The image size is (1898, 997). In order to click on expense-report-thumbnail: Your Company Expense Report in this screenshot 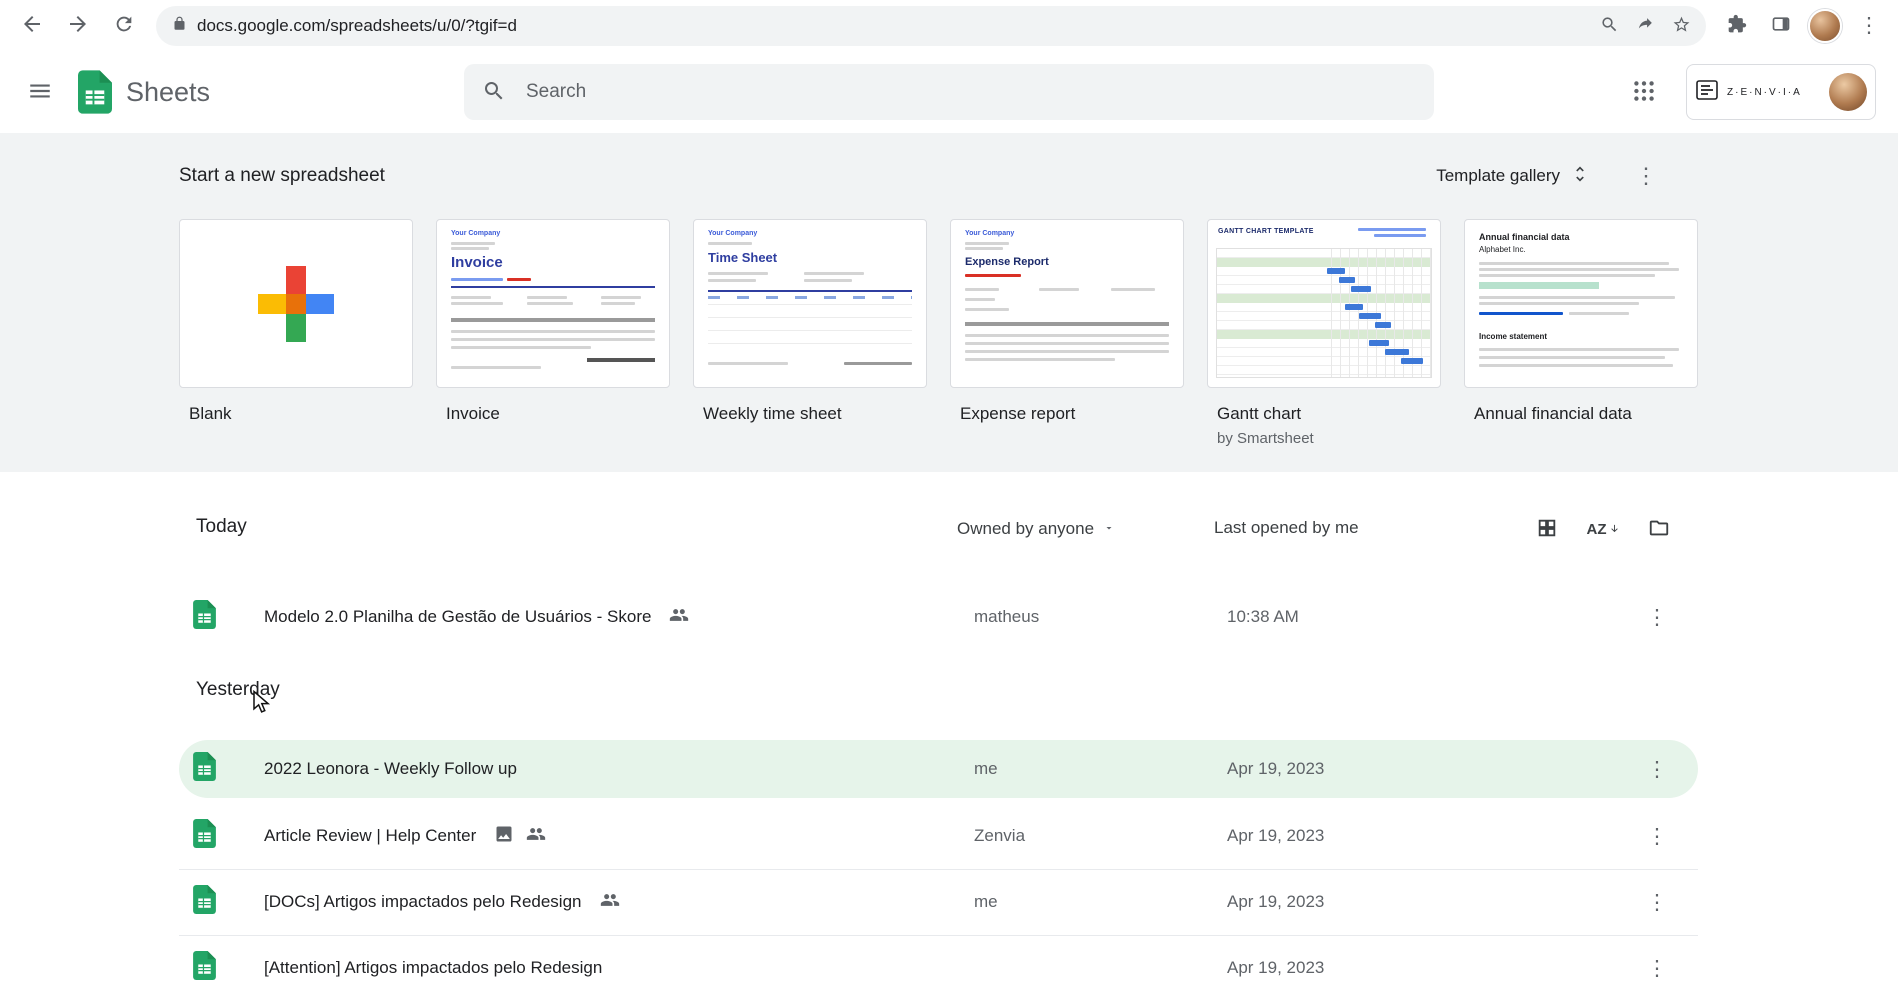, I will do `click(1067, 303)`.